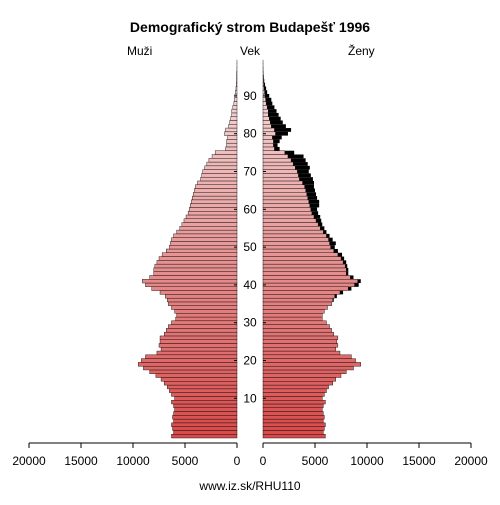 The image size is (500, 505). Describe the element at coordinates (361, 50) in the screenshot. I see `women-label: Ženy` at that location.